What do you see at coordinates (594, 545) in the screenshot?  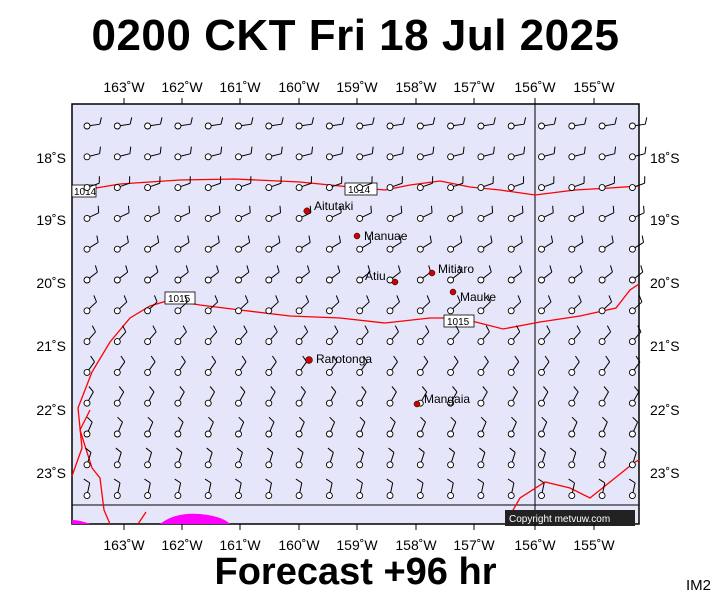 I see `lon-label-bottom: 155˚W` at bounding box center [594, 545].